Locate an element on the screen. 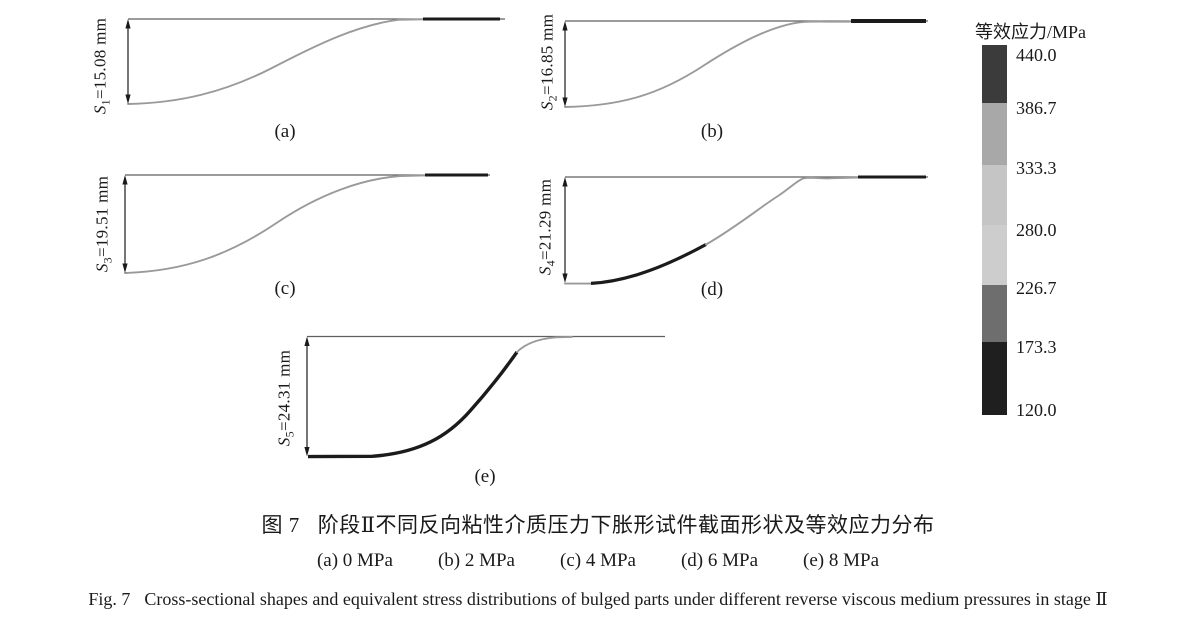 This screenshot has height=618, width=1196. depth-value: =16.85 mm is located at coordinates (547, 54).